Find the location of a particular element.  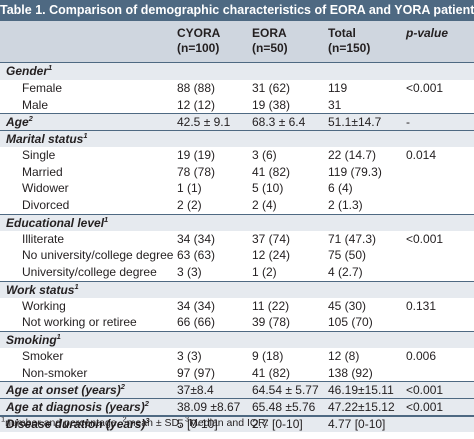

table-section-row: Marital status1 is located at coordinates (237, 138).